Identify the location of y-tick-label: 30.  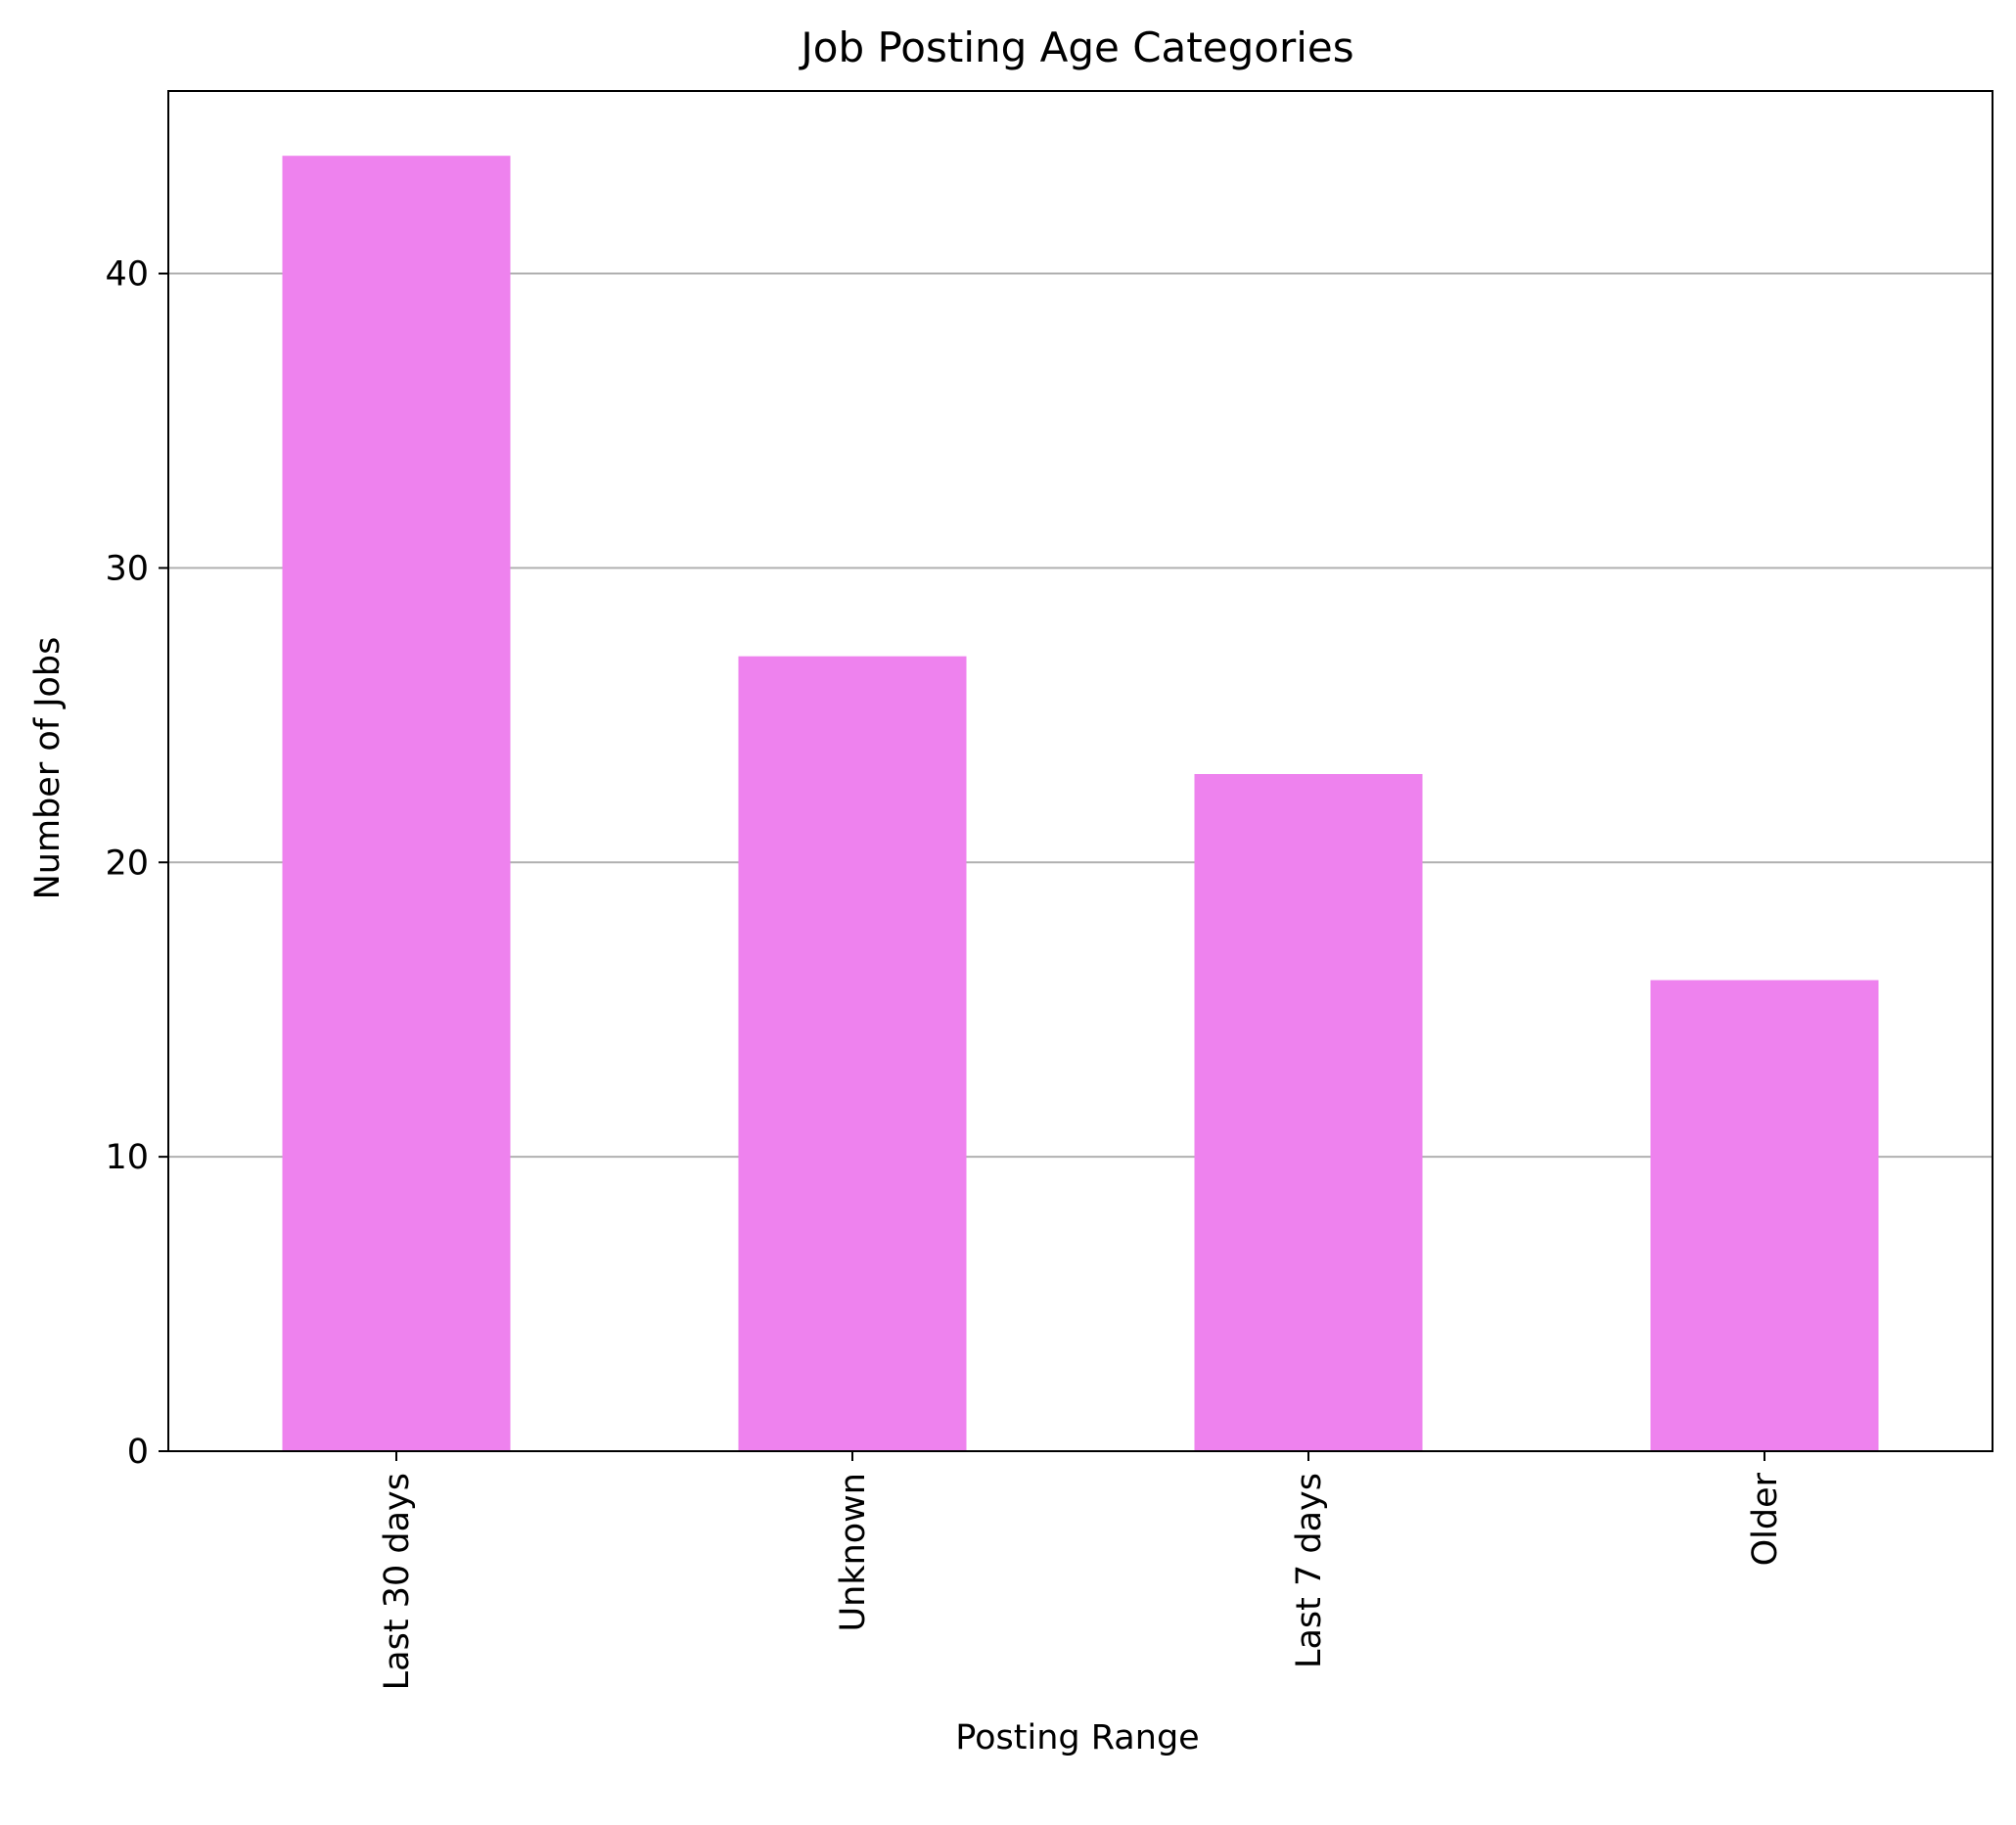
(127, 568).